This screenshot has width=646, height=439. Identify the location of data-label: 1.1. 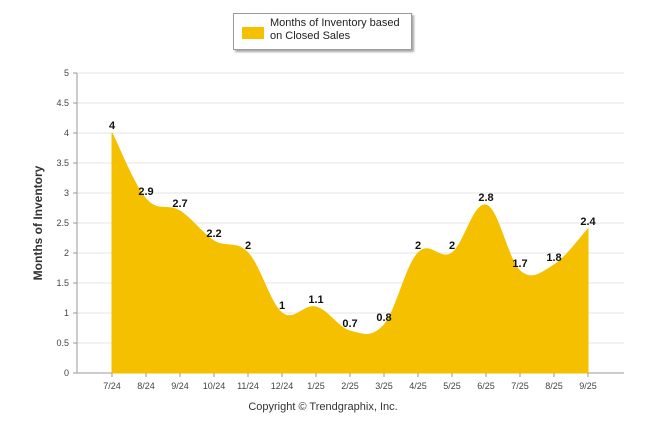
(315, 300).